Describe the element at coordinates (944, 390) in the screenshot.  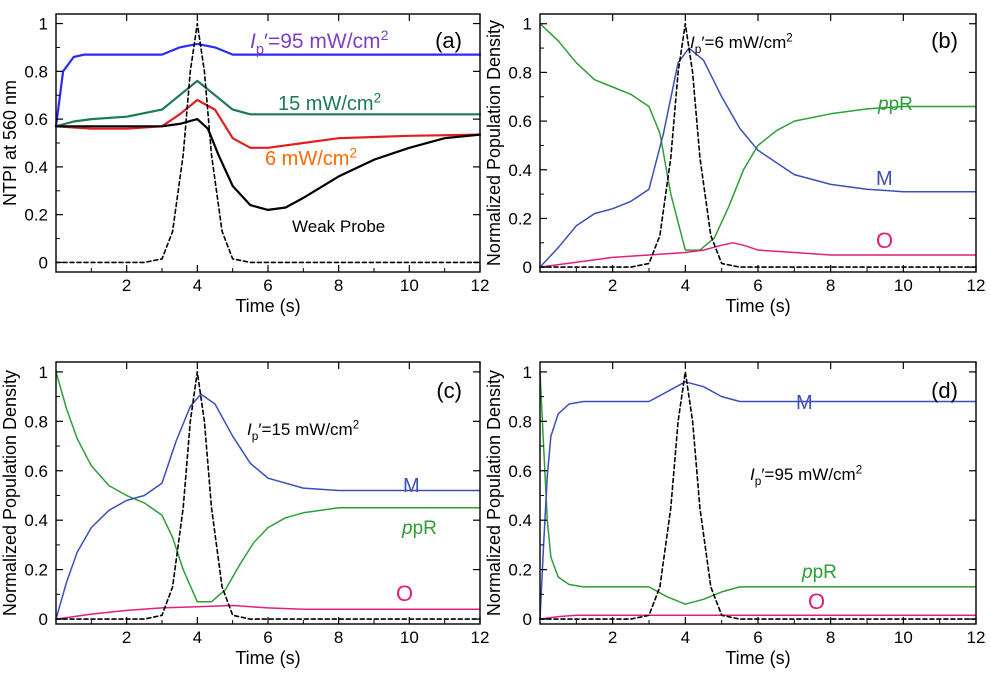
I see `annotation-label: (d)` at that location.